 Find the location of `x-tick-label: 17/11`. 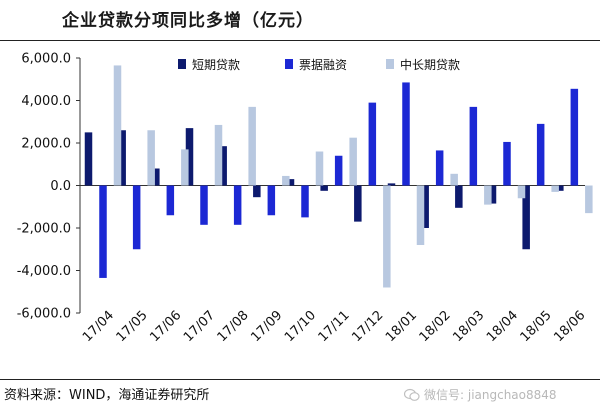

x-tick-label: 17/11 is located at coordinates (334, 326).